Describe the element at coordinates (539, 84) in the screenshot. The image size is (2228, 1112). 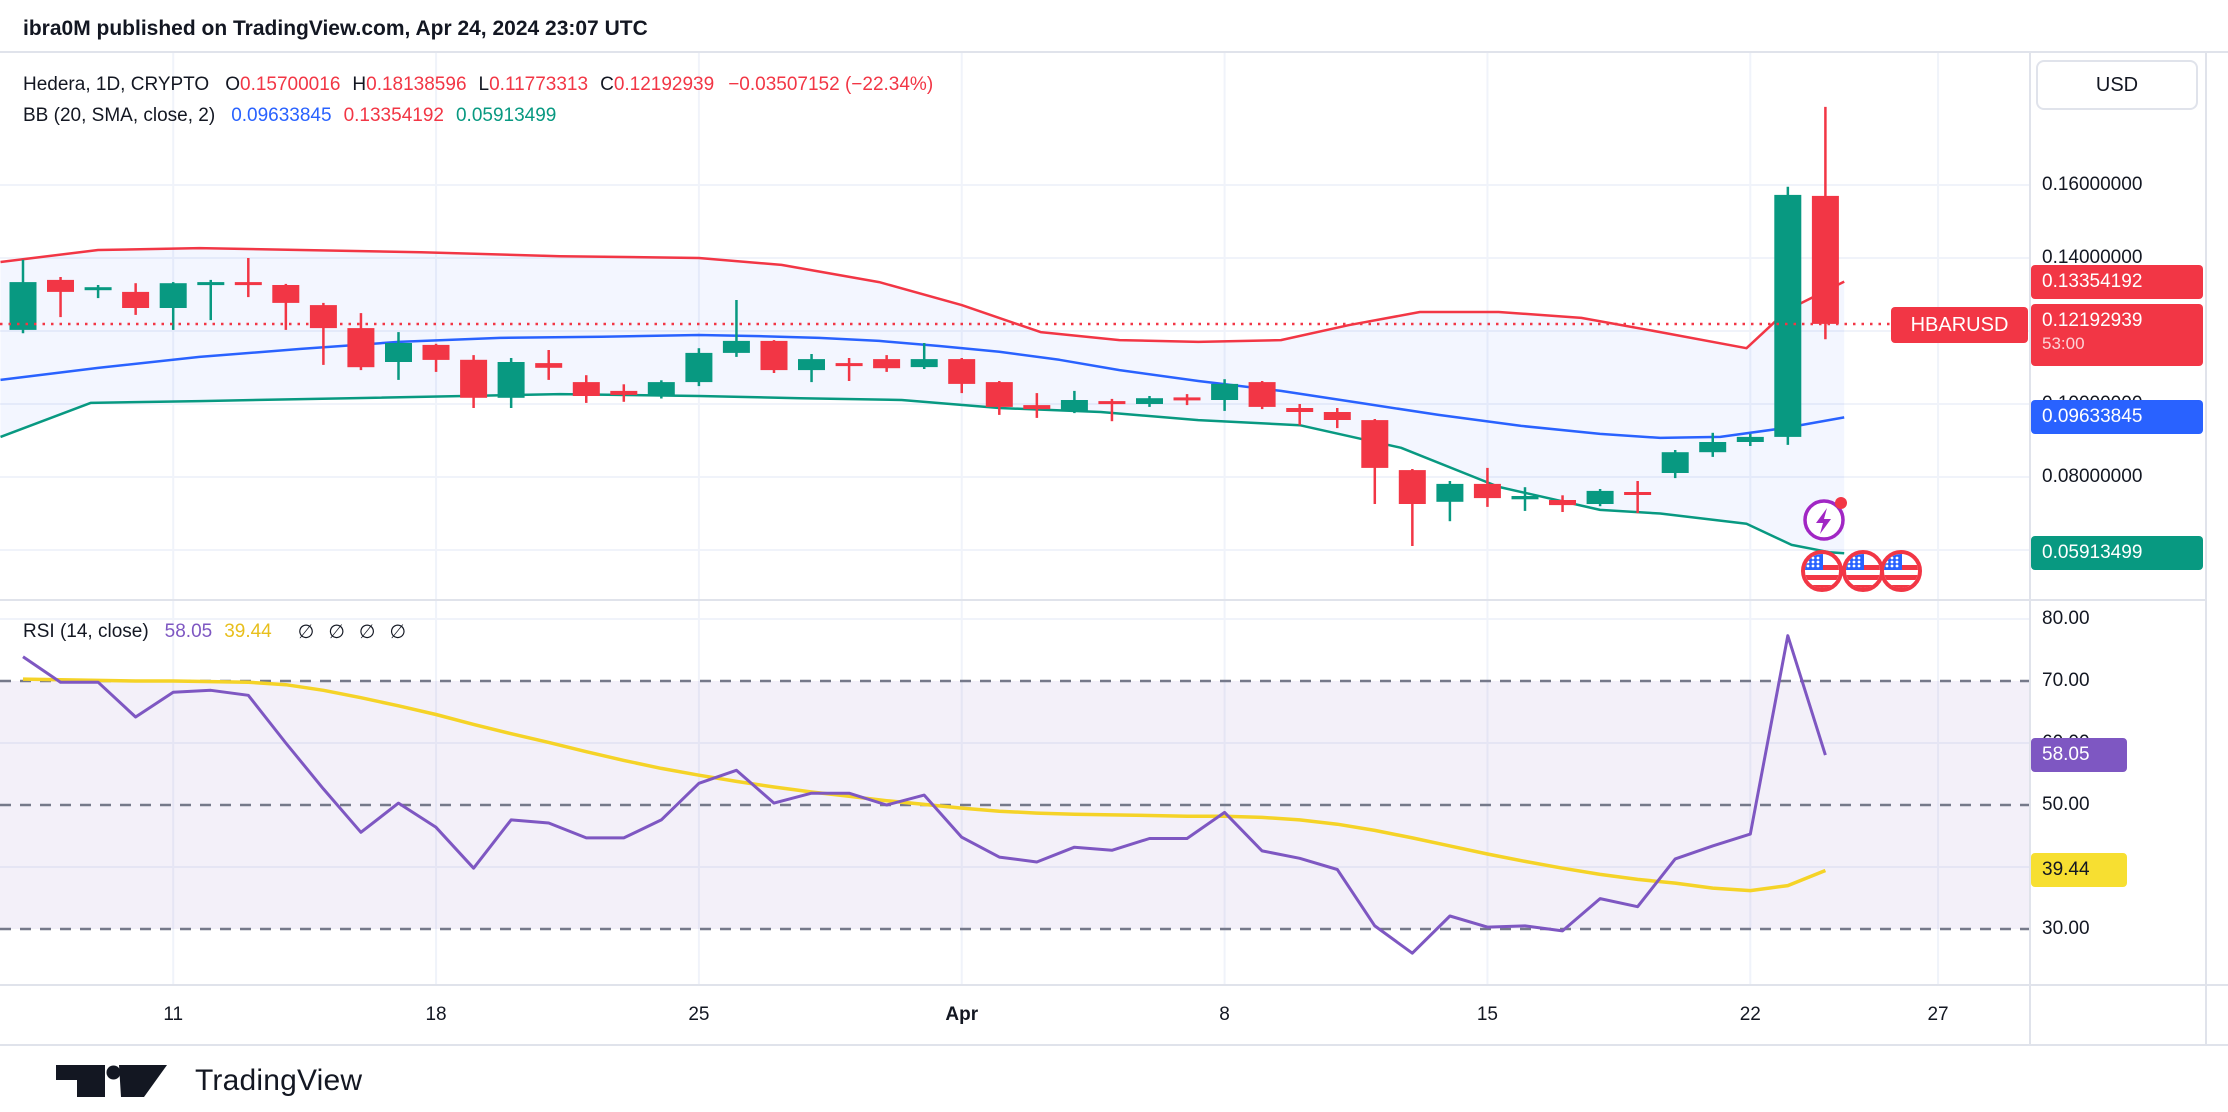
I see `low-value: 0.11773313` at that location.